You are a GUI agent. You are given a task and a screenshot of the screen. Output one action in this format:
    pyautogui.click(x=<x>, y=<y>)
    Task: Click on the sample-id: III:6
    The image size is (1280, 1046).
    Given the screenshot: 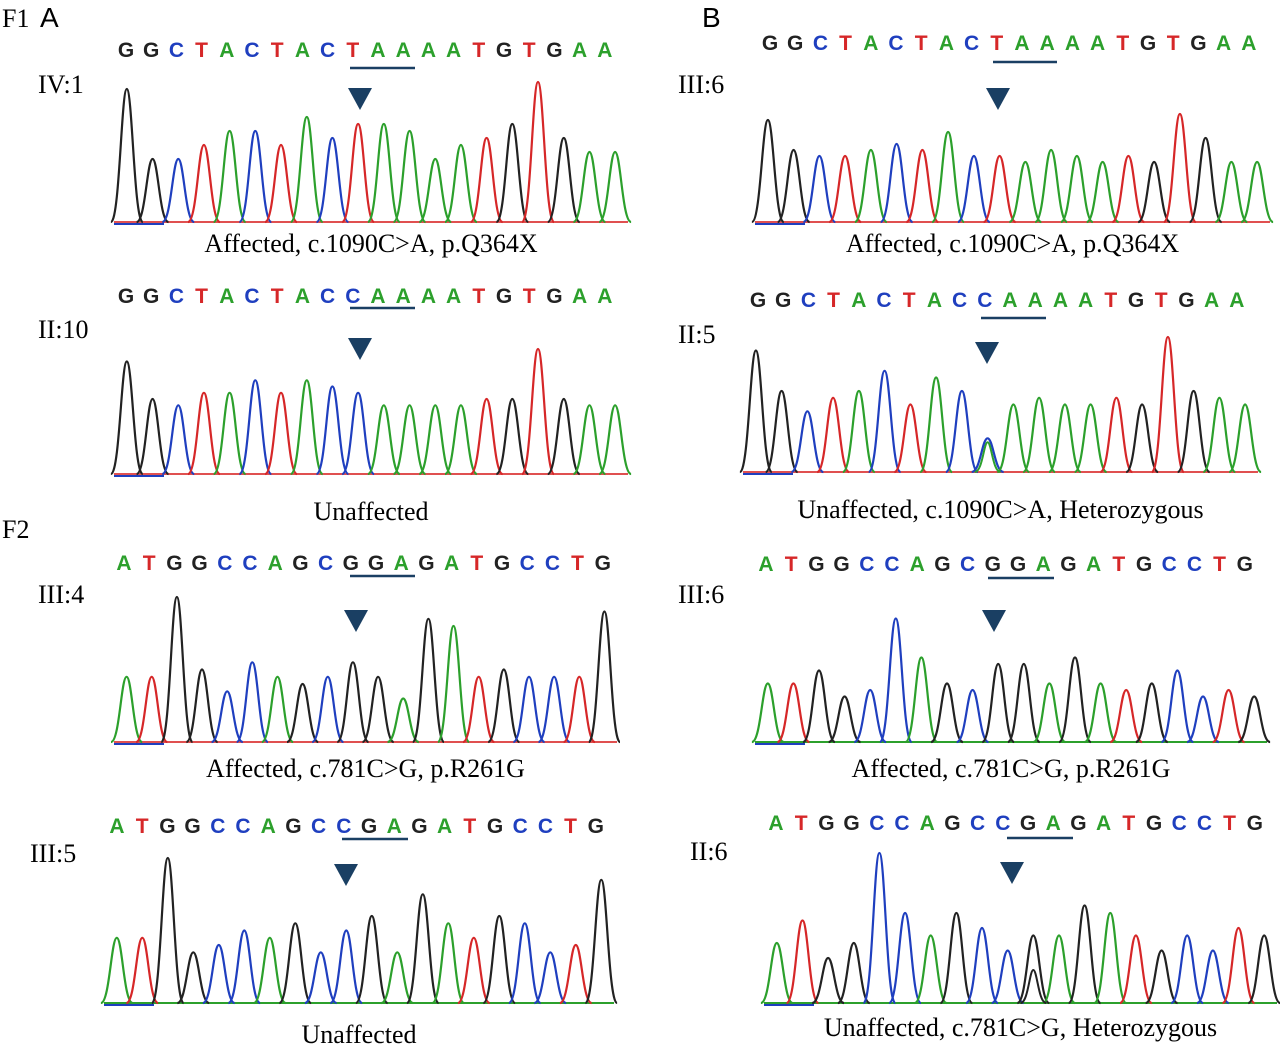 What is the action you would take?
    pyautogui.click(x=701, y=594)
    